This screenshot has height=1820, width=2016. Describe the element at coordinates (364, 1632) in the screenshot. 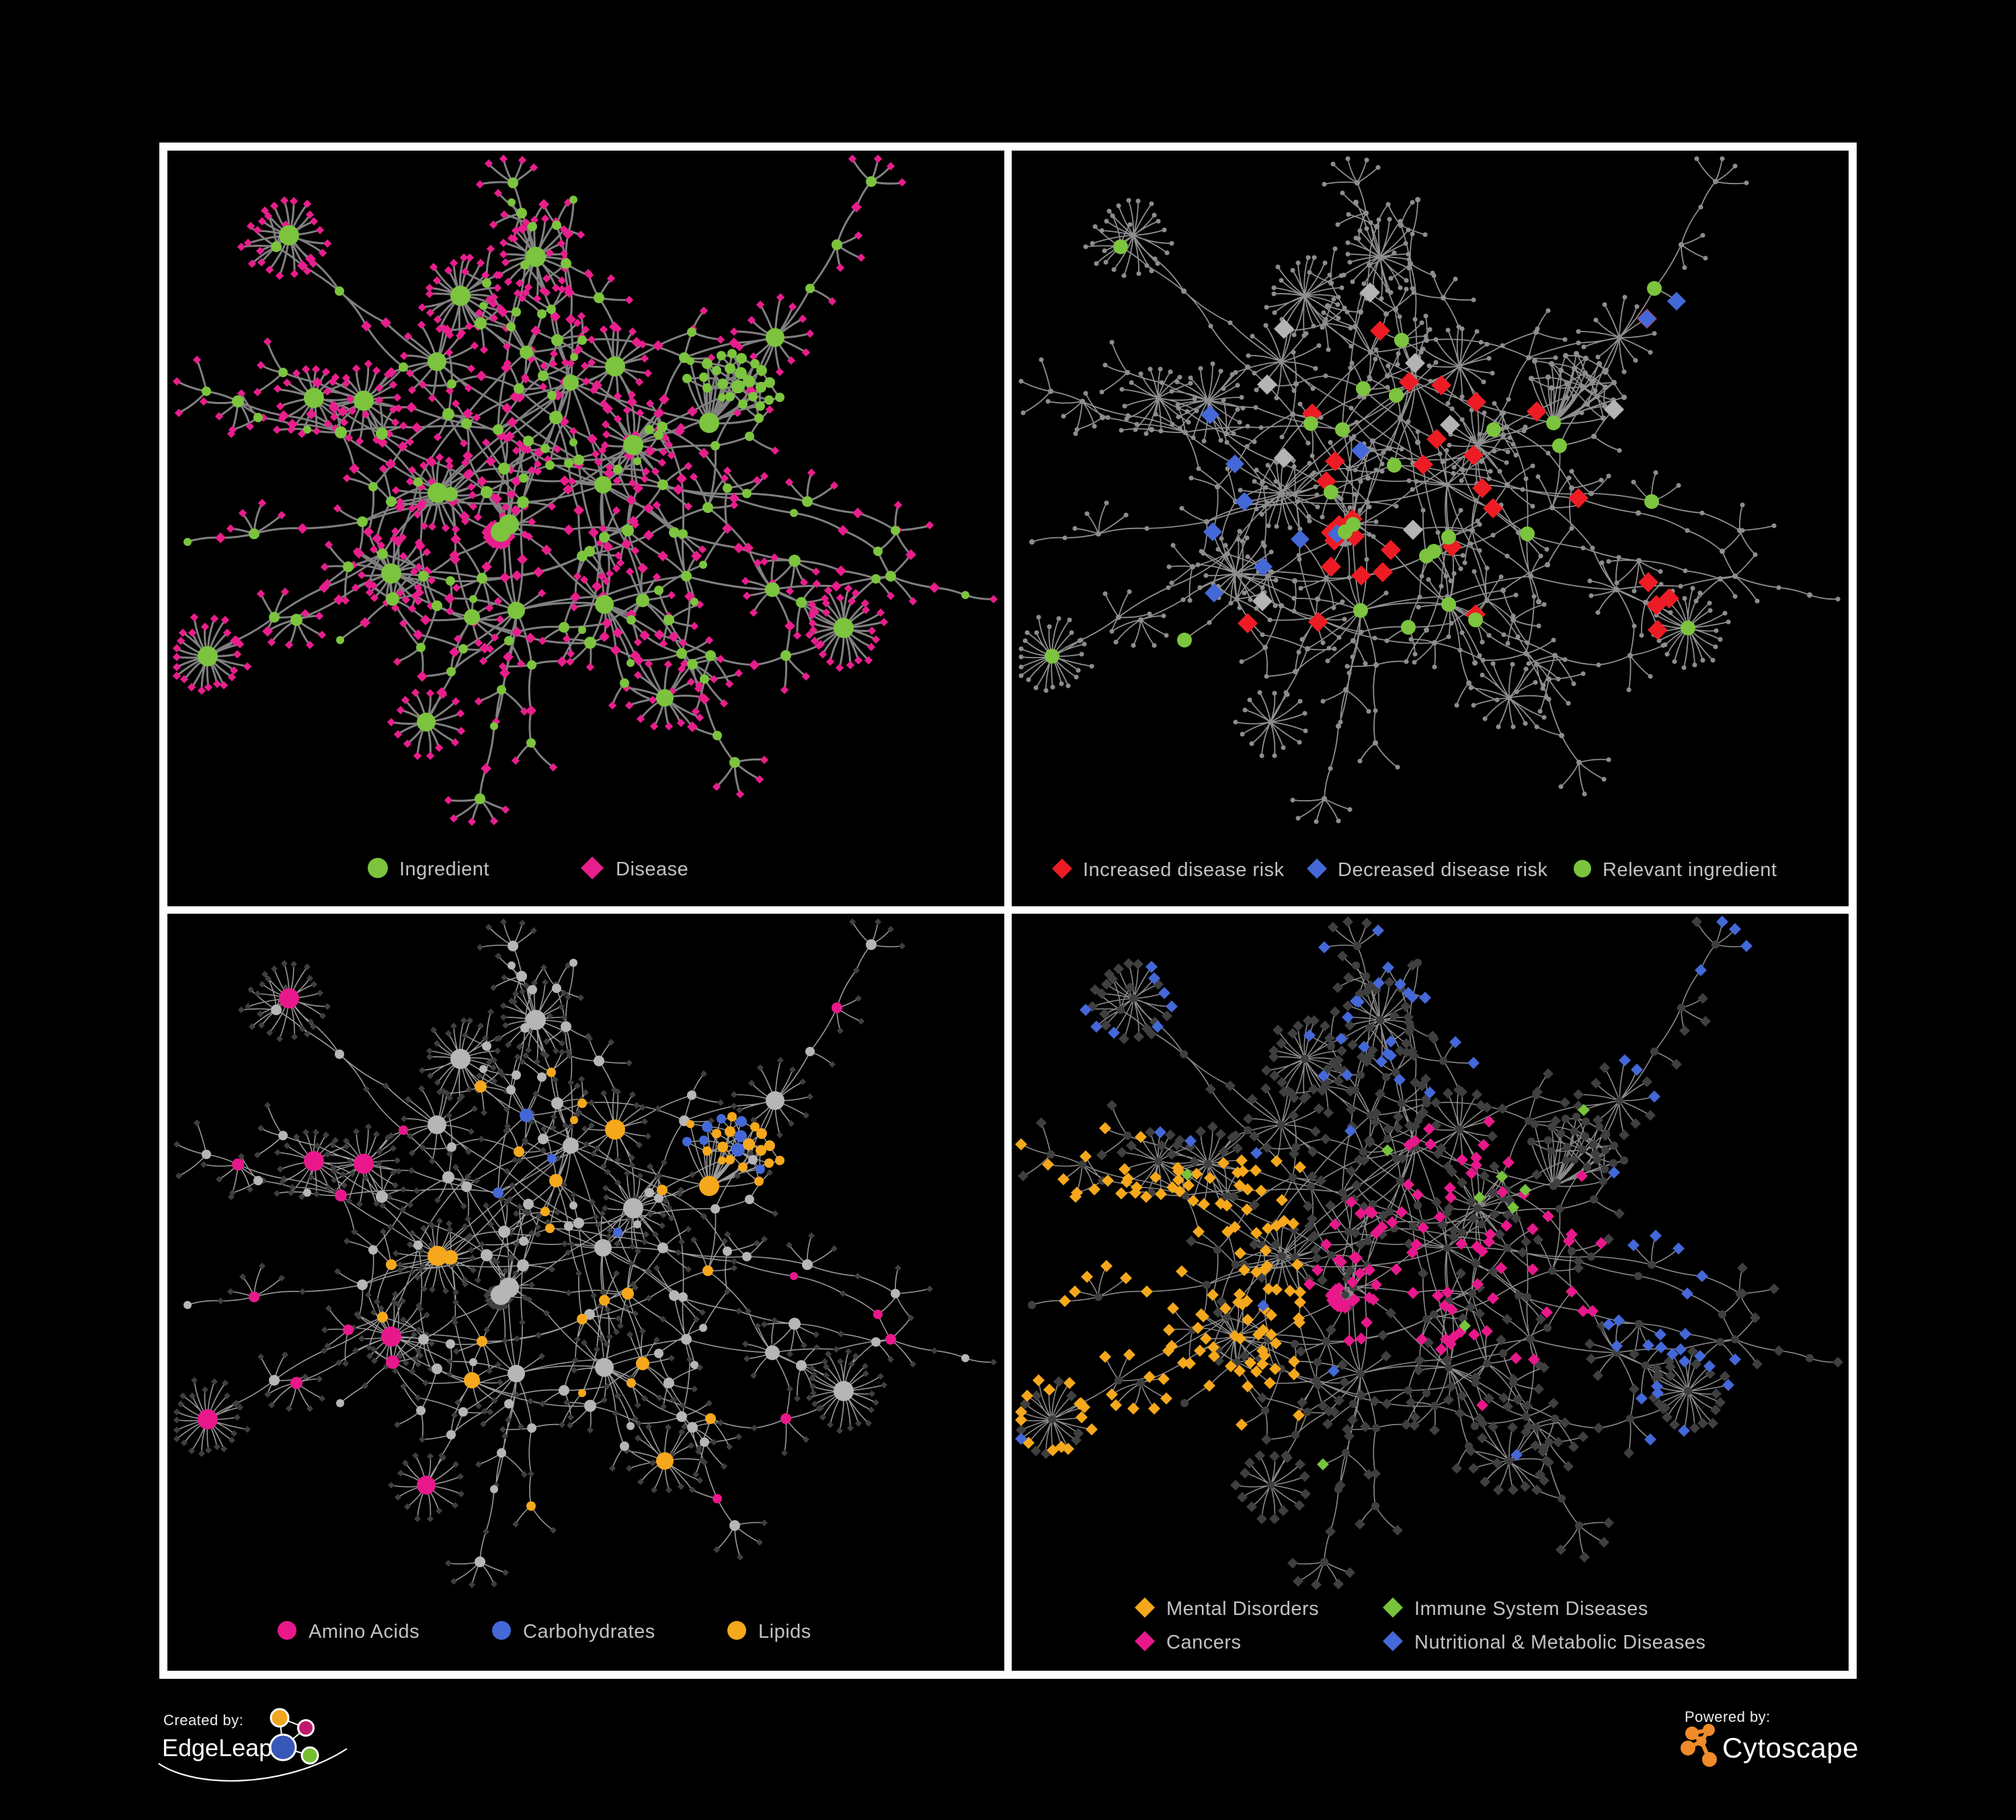

I see `svg-text: Amino Acids` at that location.